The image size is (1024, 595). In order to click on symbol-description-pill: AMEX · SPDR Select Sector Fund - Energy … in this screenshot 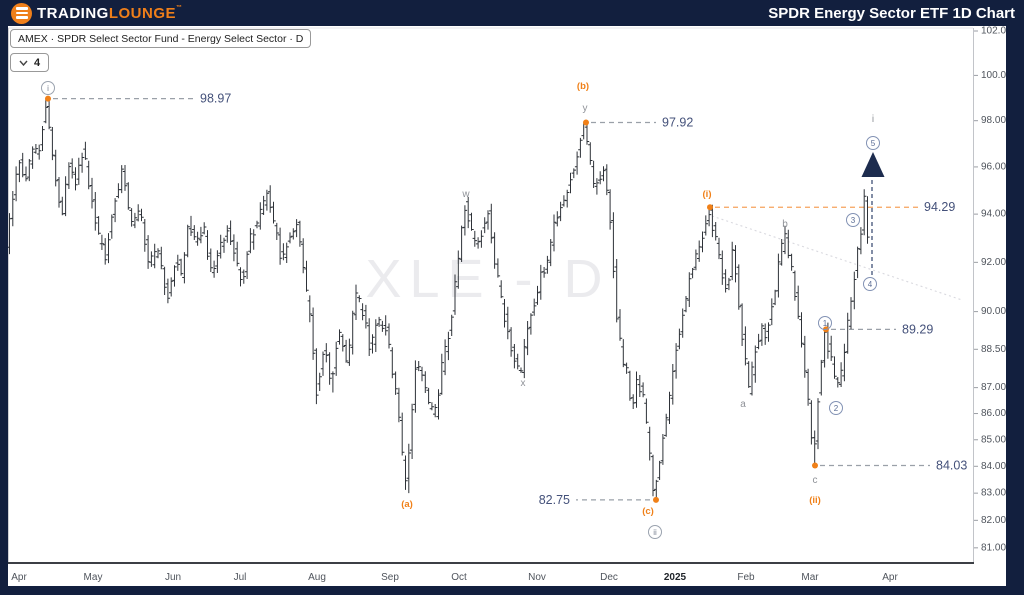, I will do `click(161, 38)`.